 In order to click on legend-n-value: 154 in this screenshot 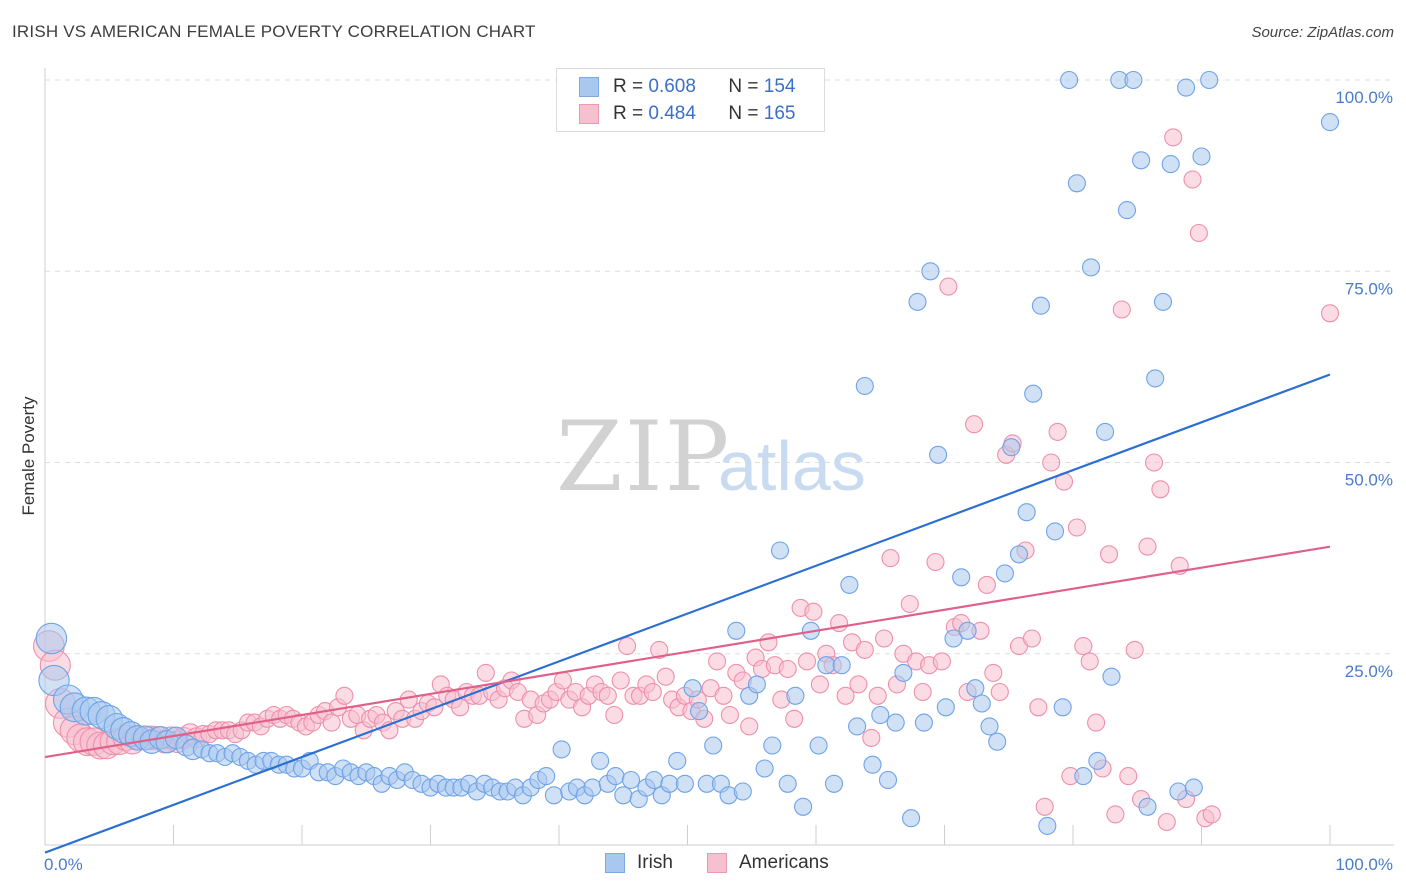, I will do `click(779, 86)`.